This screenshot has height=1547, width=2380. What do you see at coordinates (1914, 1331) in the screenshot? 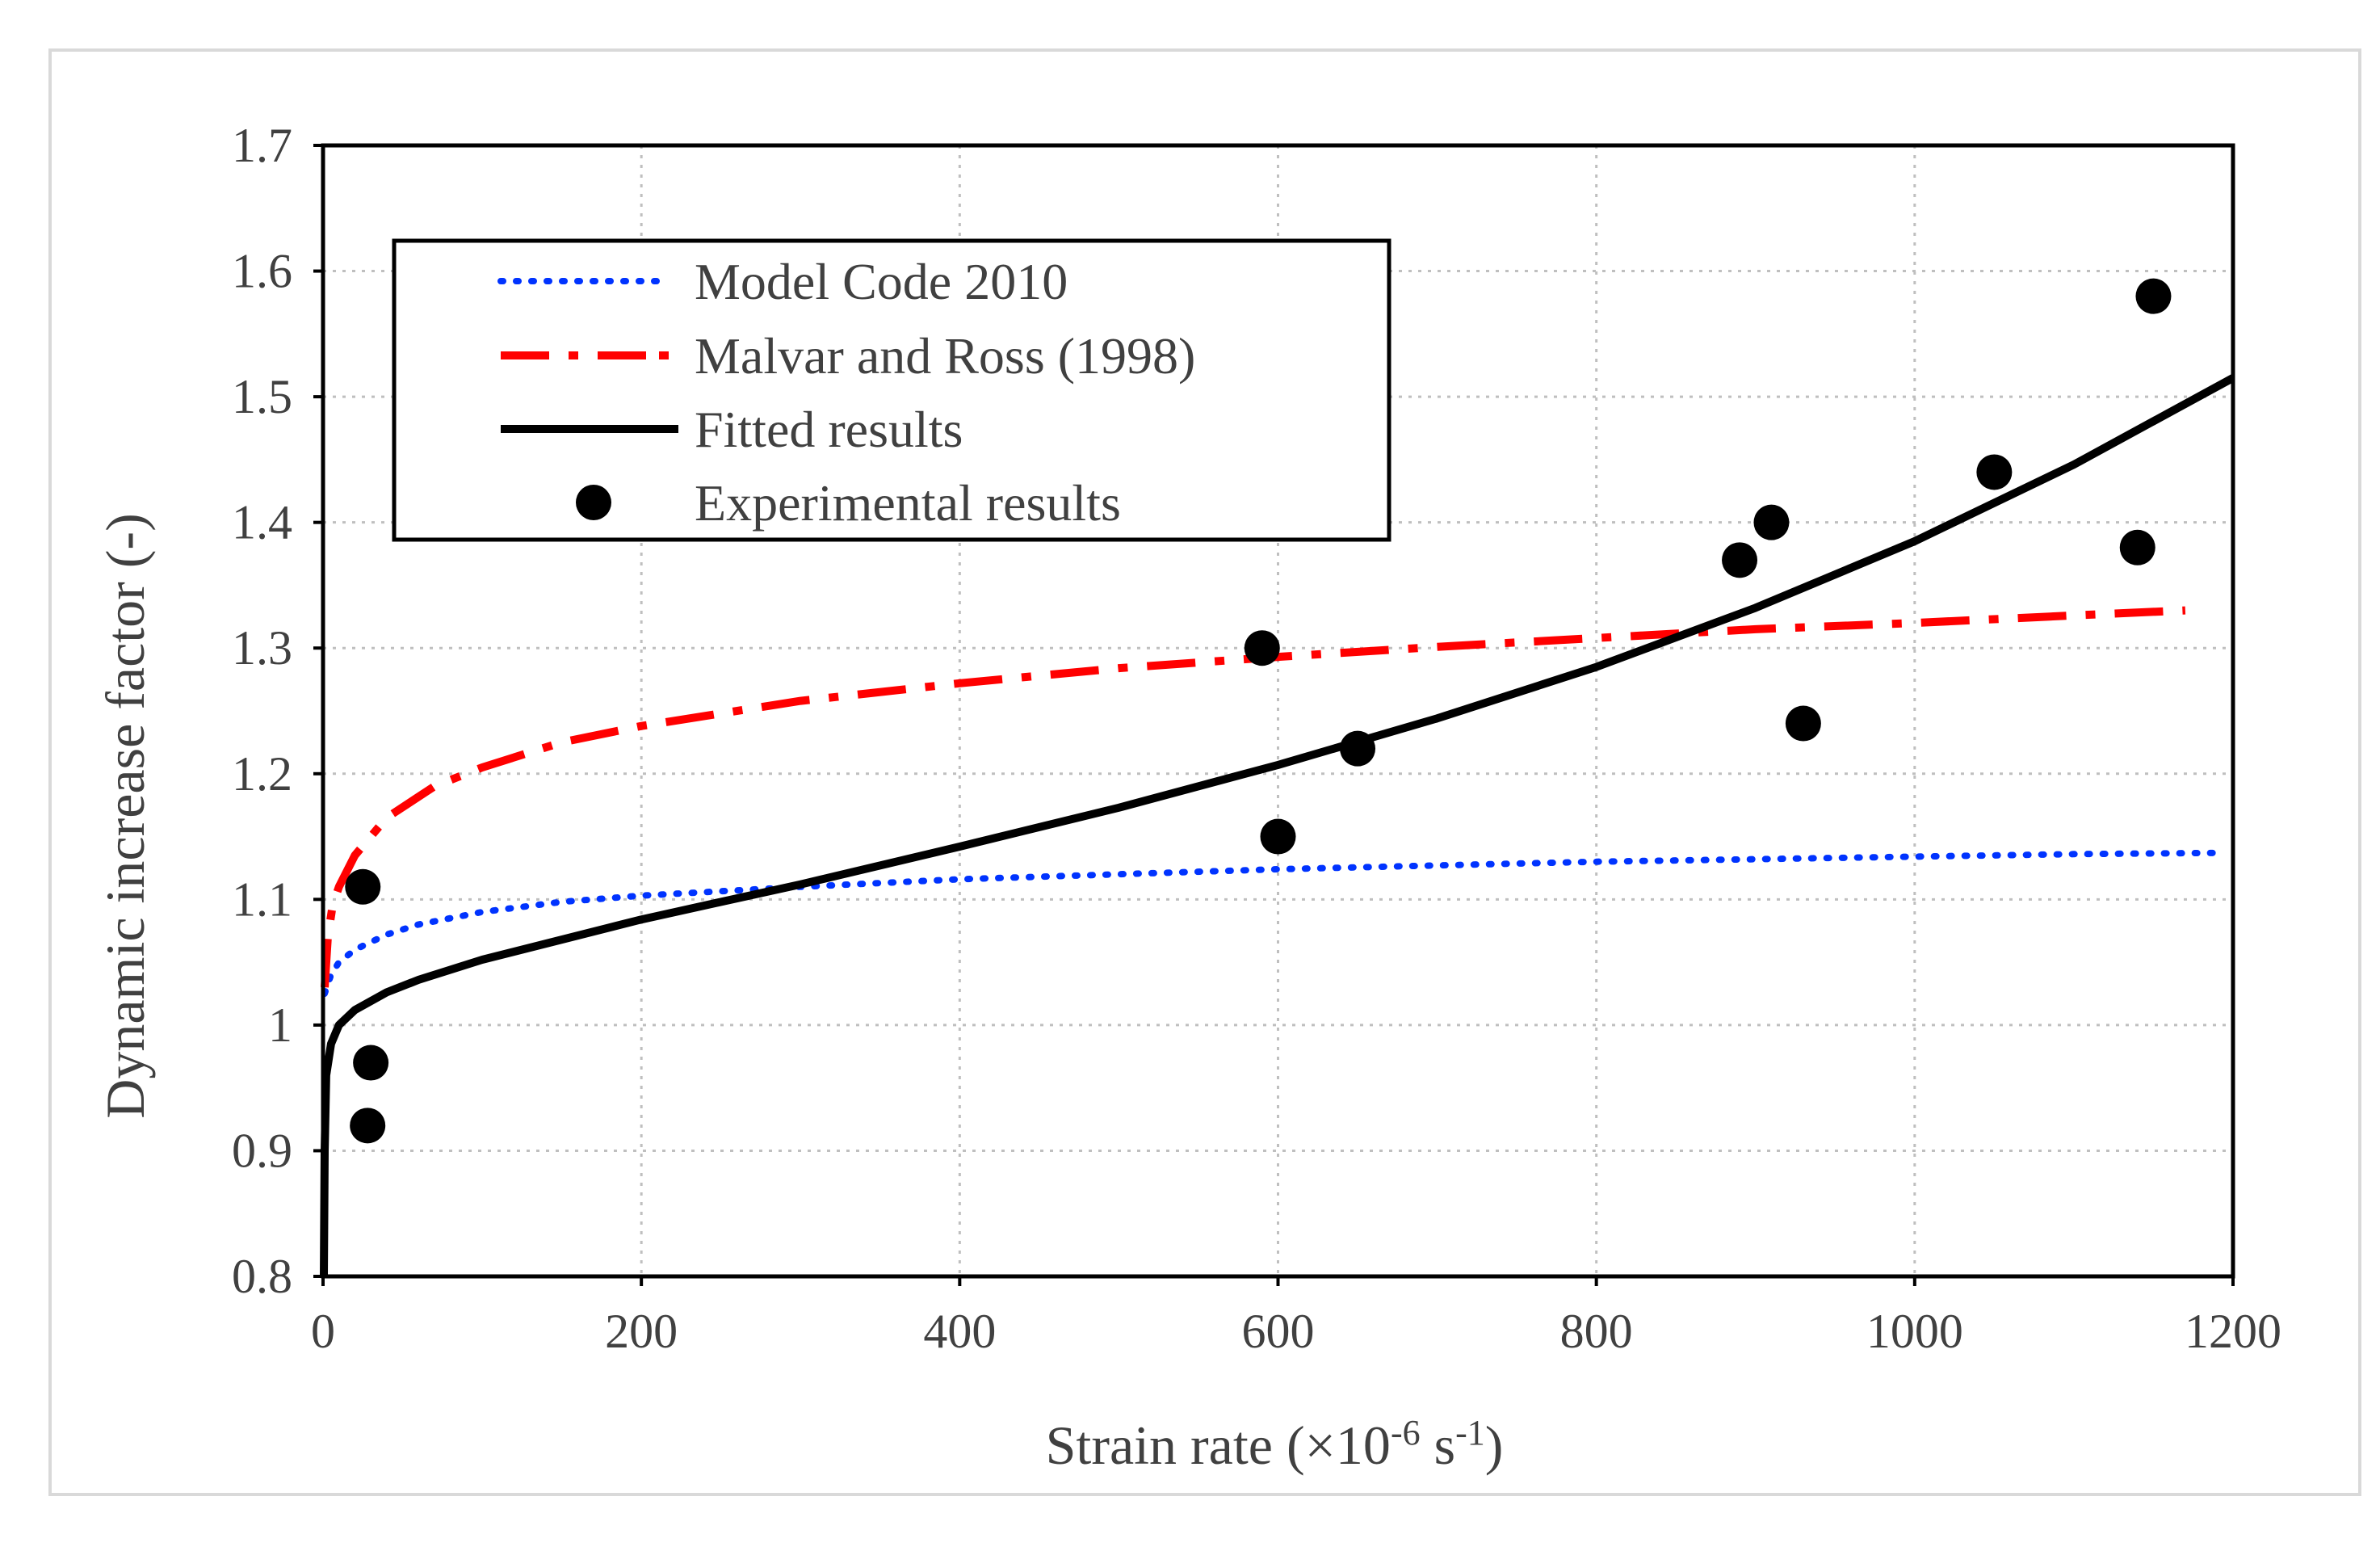
I see `x-tick-label: 1000` at bounding box center [1914, 1331].